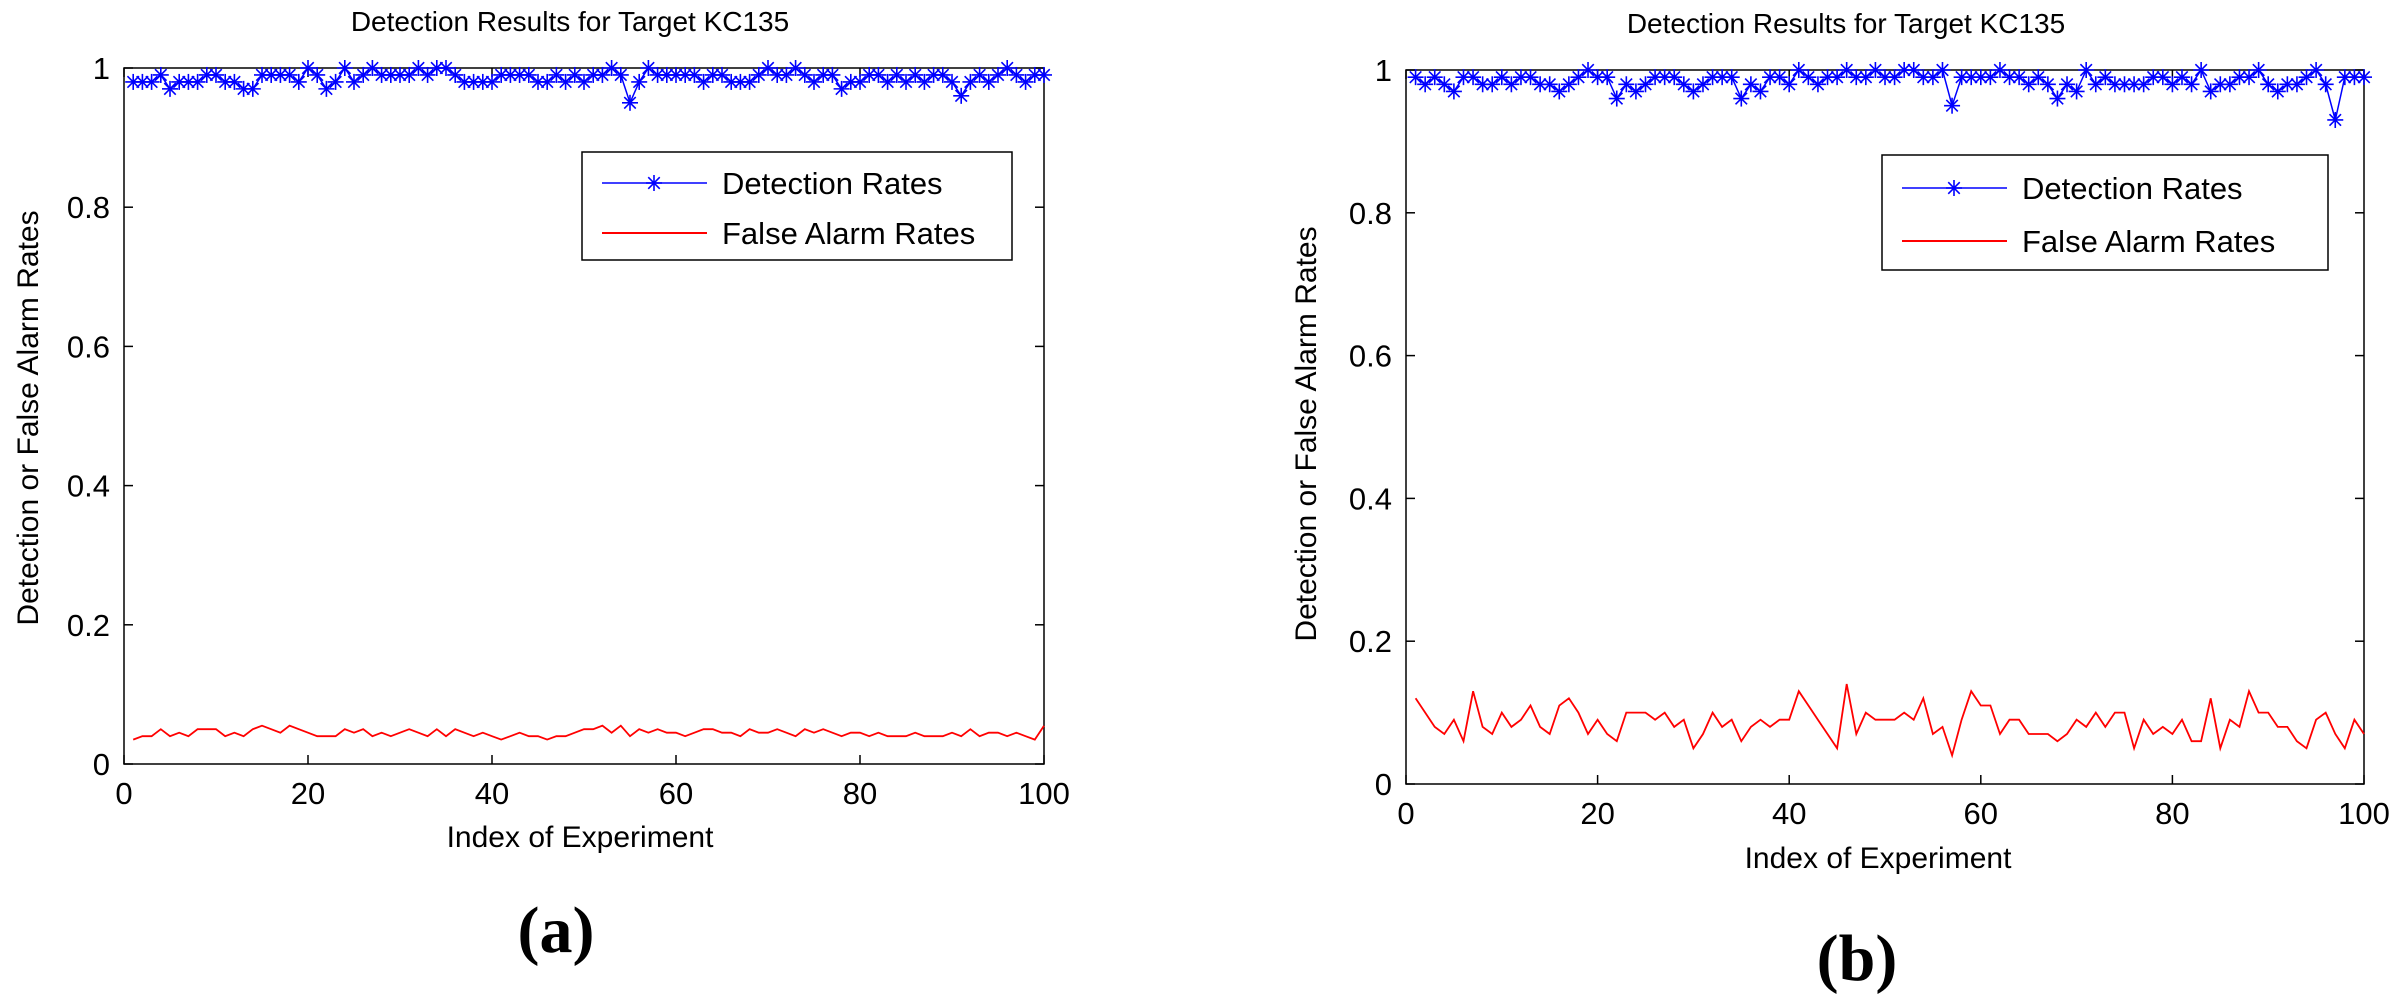 Image resolution: width=2400 pixels, height=1004 pixels. What do you see at coordinates (2148, 241) in the screenshot?
I see `legend-label-false-alarm: False Alarm Rates` at bounding box center [2148, 241].